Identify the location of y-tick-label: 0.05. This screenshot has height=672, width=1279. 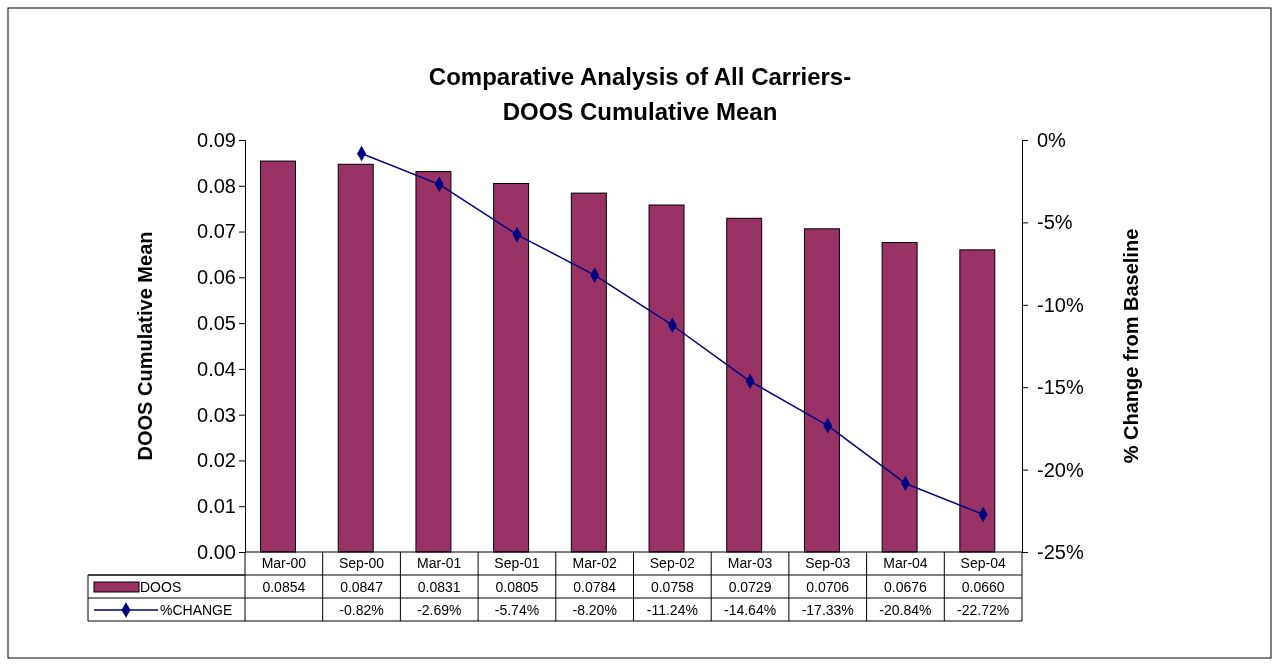
(216, 323).